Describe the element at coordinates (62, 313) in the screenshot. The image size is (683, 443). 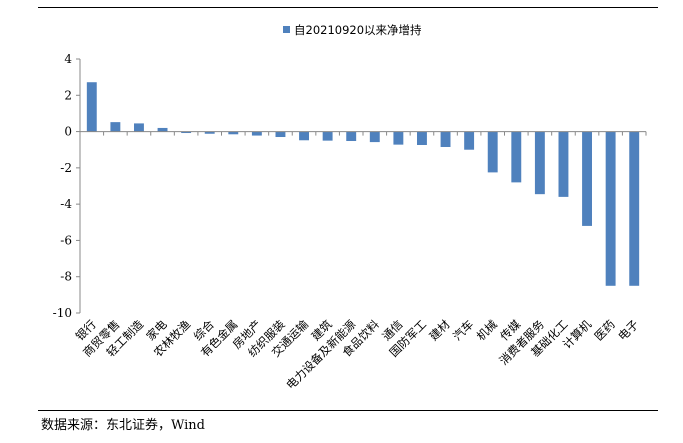
I see `y-tick-label: -10` at that location.